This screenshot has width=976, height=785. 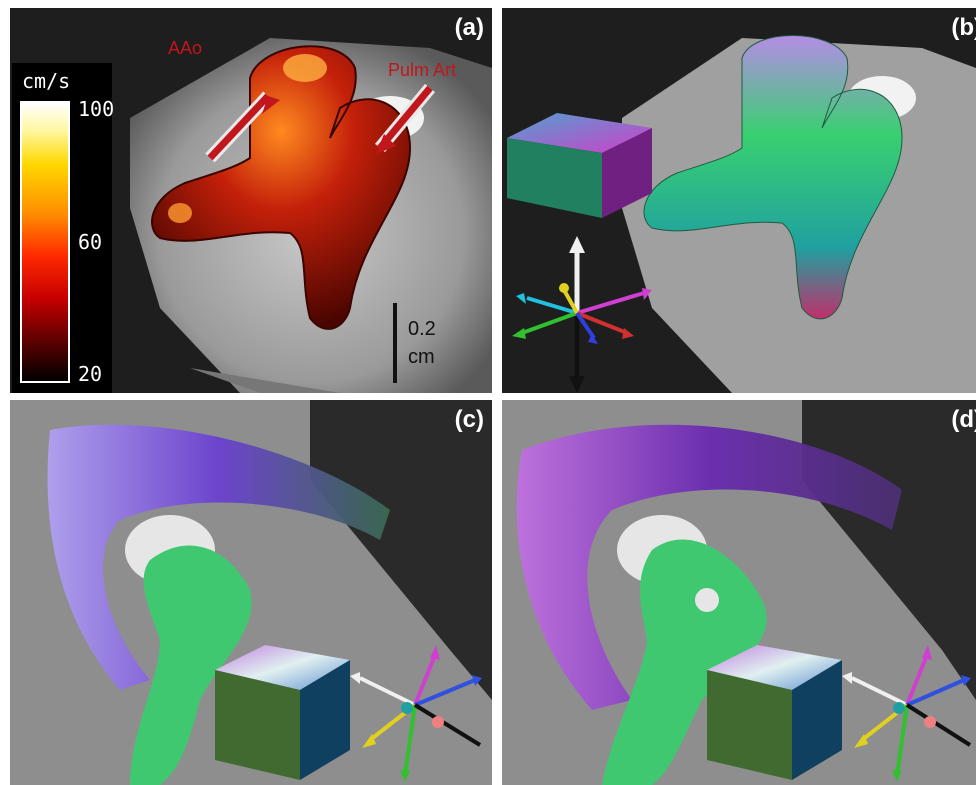 What do you see at coordinates (422, 329) in the screenshot?
I see `scale-bar-value: 0.2` at bounding box center [422, 329].